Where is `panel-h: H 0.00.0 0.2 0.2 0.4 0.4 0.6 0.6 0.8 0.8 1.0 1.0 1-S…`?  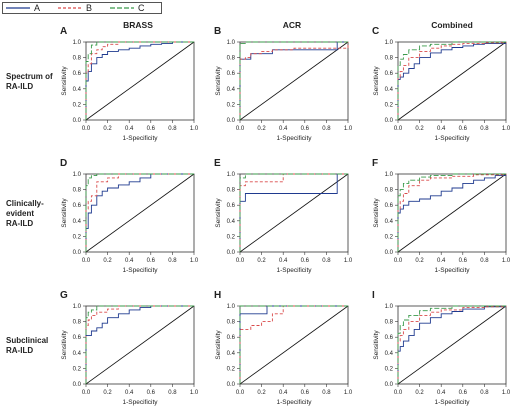
panel-h: H 0.00.0 0.2 0.2 0.4 0.4 0.6 0.6 0.8 0.8 1.0 1.0 1-S… is located at coordinates (283, 348).